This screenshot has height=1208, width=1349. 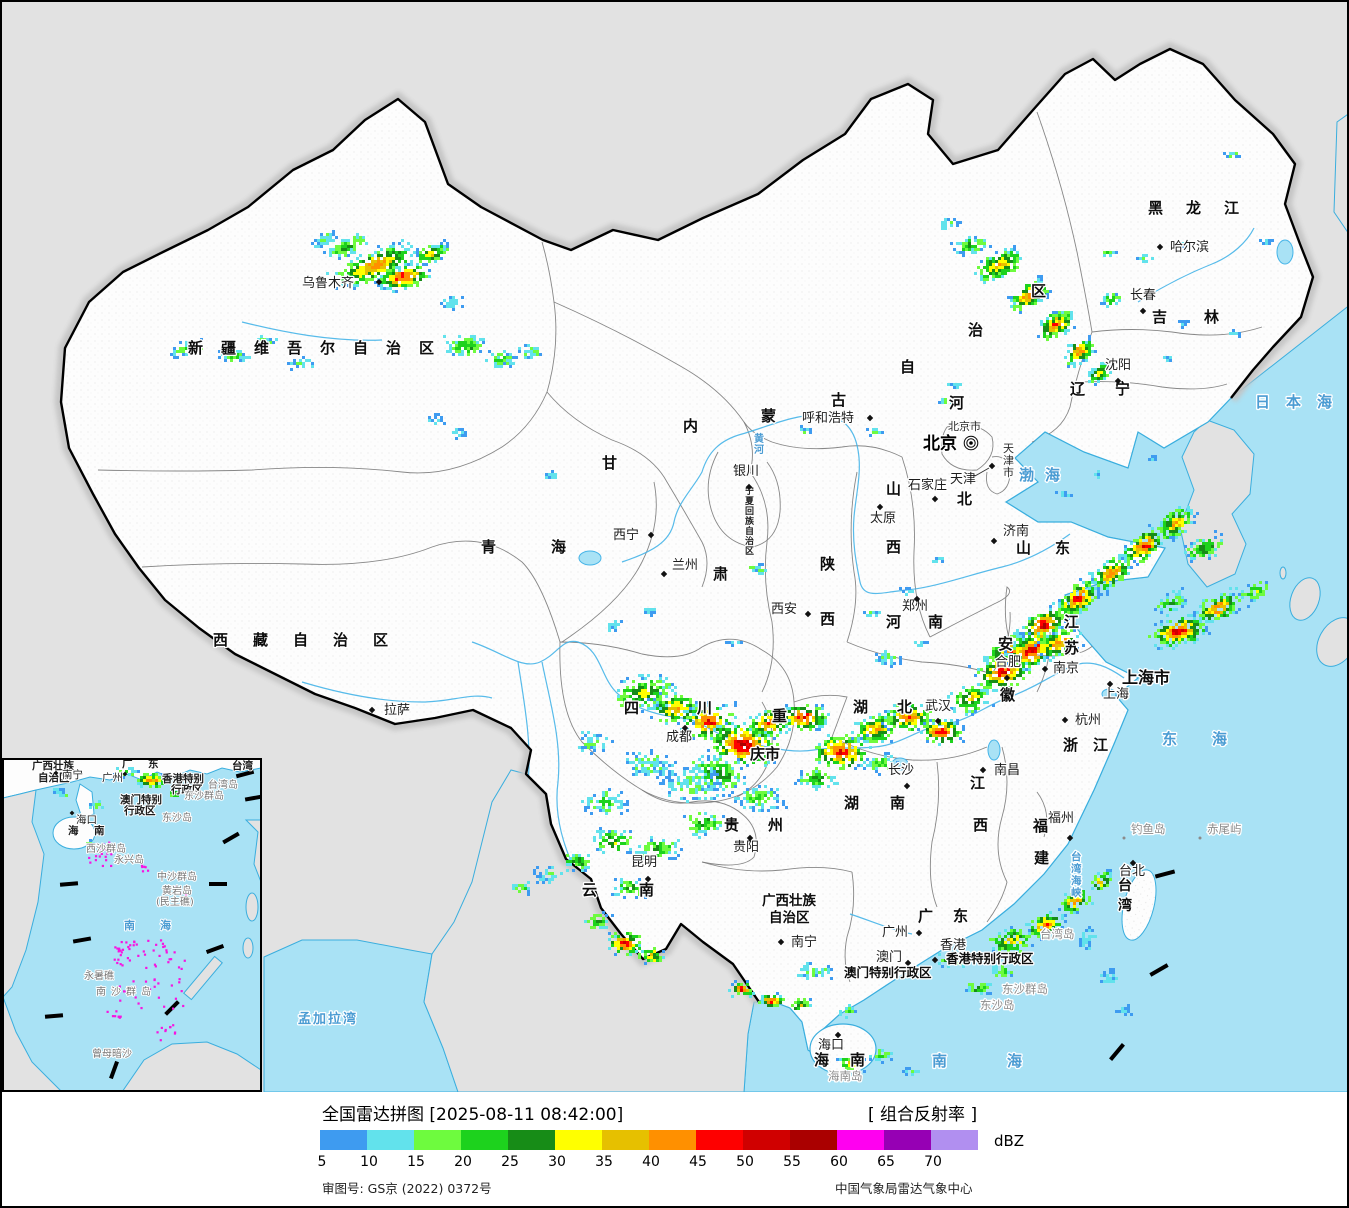 I want to click on city-label: 昆明, so click(x=644, y=862).